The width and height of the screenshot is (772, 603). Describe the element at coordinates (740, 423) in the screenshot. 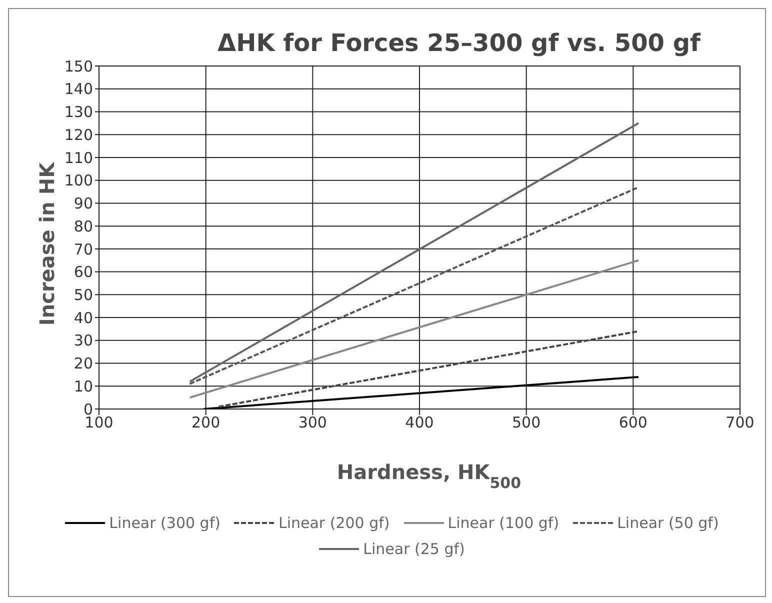

I see `x-tick-label: 700` at that location.